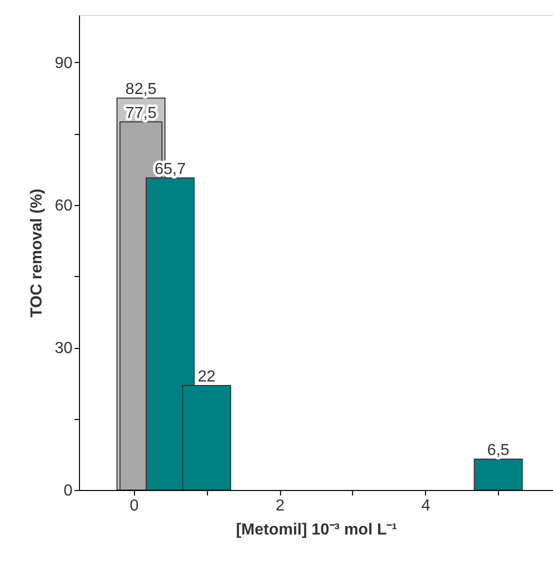 The height and width of the screenshot is (563, 553). Describe the element at coordinates (63, 348) in the screenshot. I see `y-tick-label: 30` at that location.